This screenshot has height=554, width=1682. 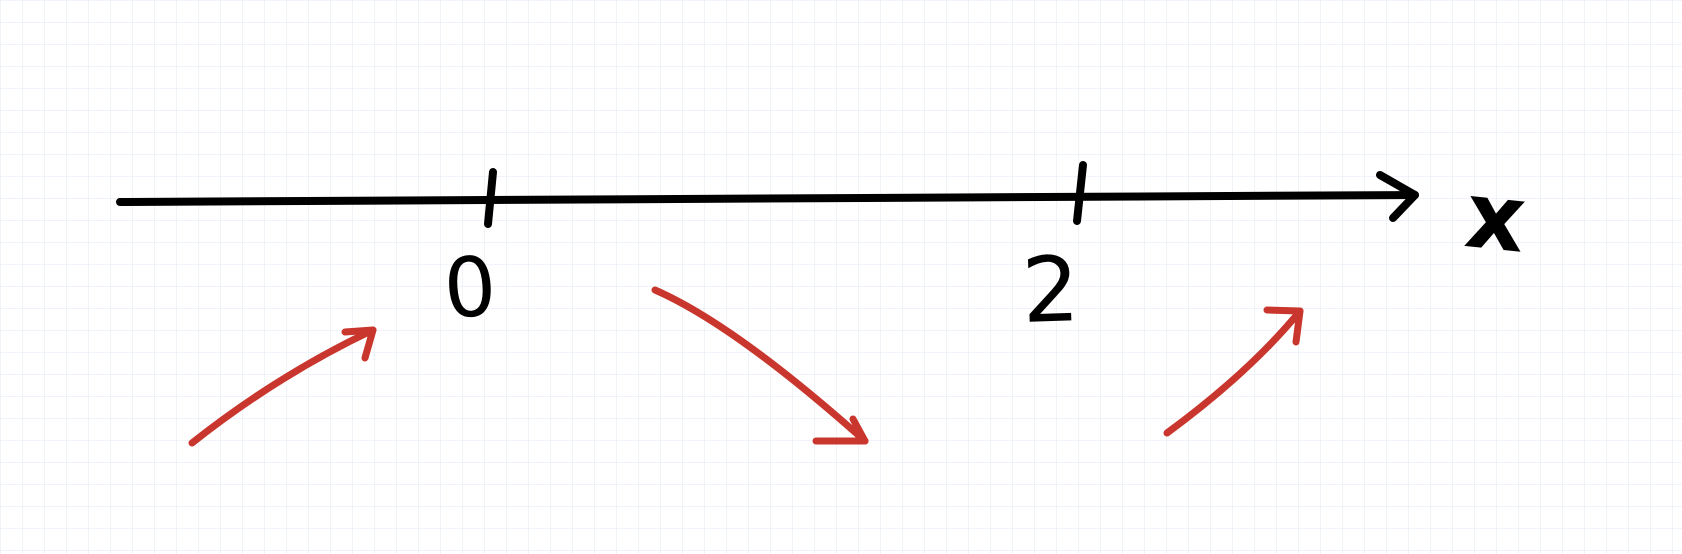 What do you see at coordinates (1495, 217) in the screenshot?
I see `axis-label-x: x` at bounding box center [1495, 217].